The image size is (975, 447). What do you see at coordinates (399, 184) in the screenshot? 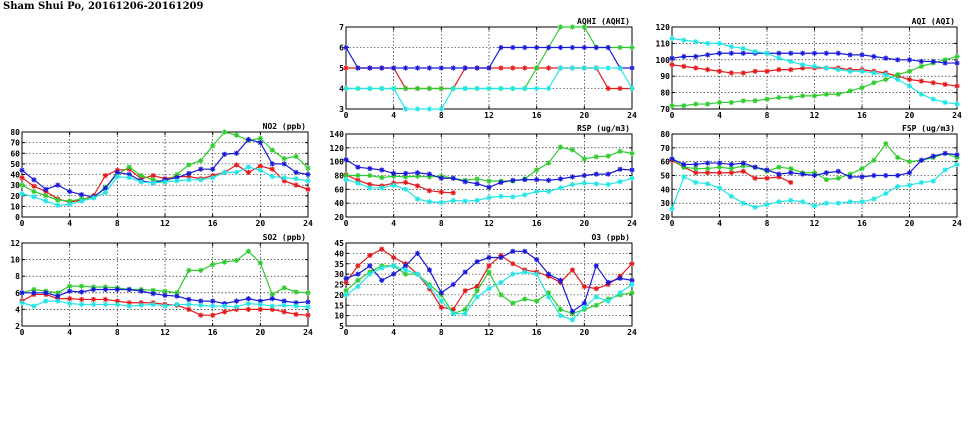
I see `series-line-red` at bounding box center [399, 184].